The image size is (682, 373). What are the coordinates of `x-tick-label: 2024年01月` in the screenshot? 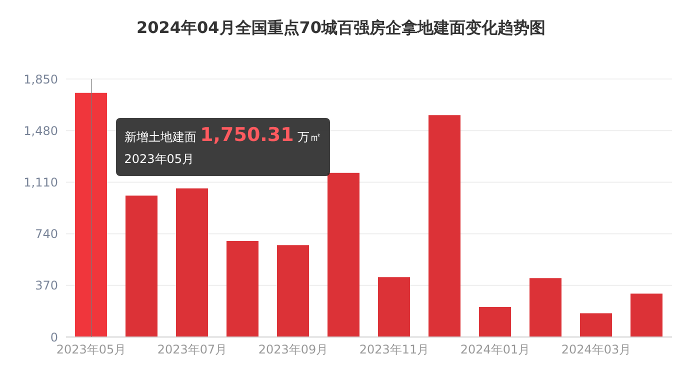 It's located at (495, 349).